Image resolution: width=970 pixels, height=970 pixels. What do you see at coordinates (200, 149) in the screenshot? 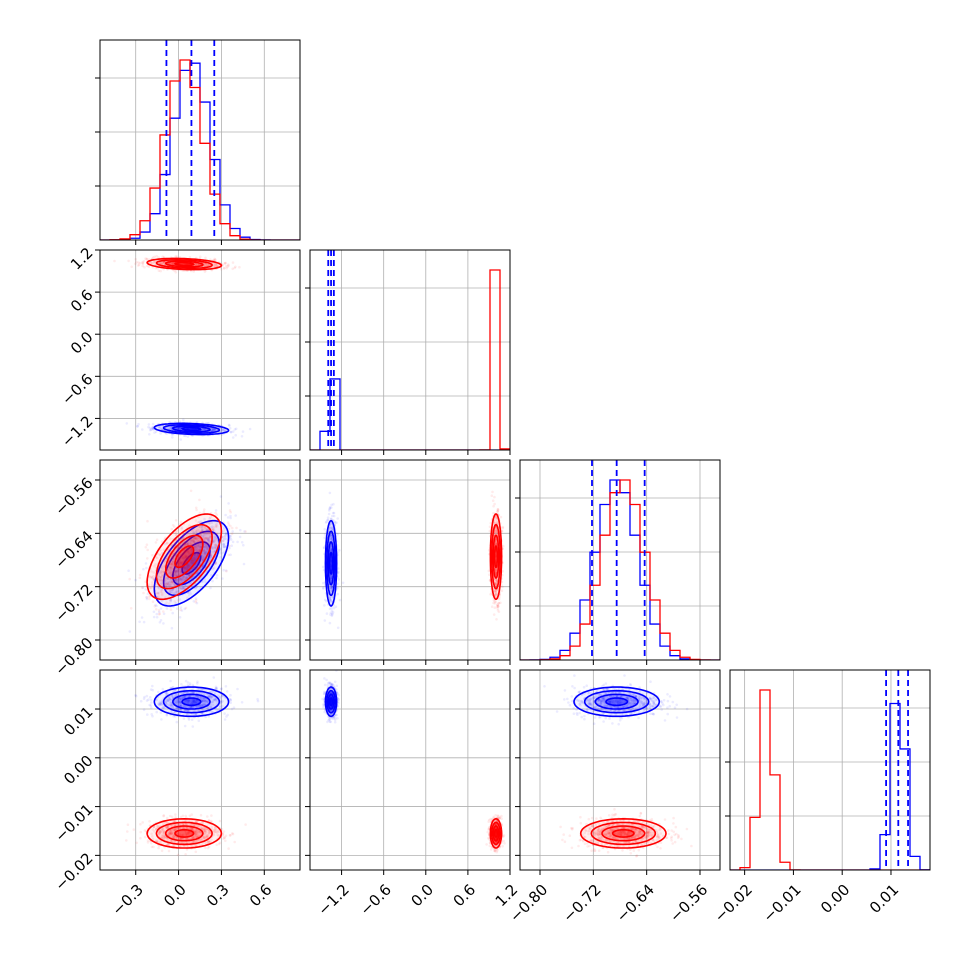
I see `histogram-step` at bounding box center [200, 149].